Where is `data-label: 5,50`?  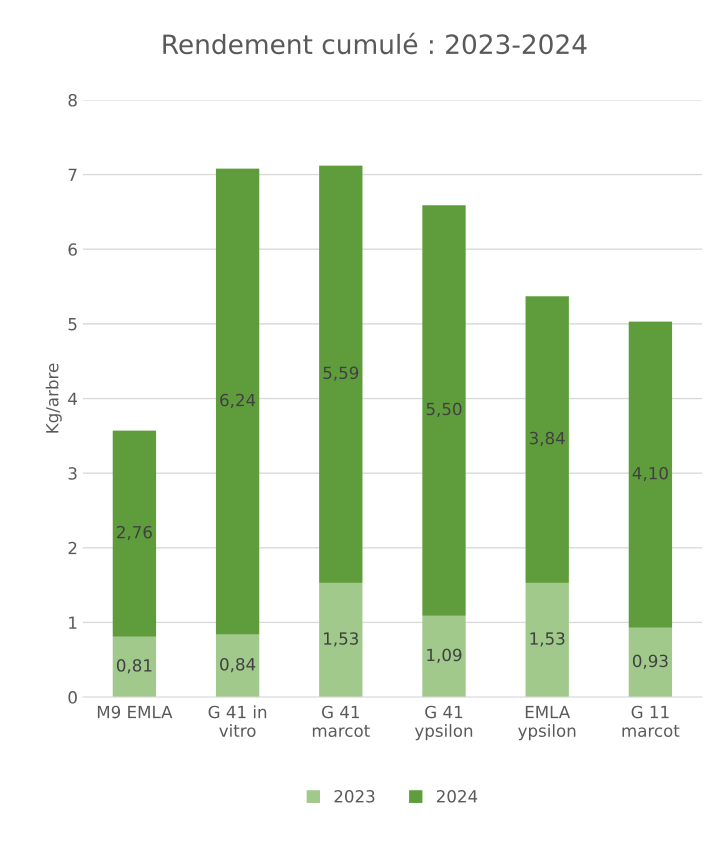 data-label: 5,50 is located at coordinates (444, 409).